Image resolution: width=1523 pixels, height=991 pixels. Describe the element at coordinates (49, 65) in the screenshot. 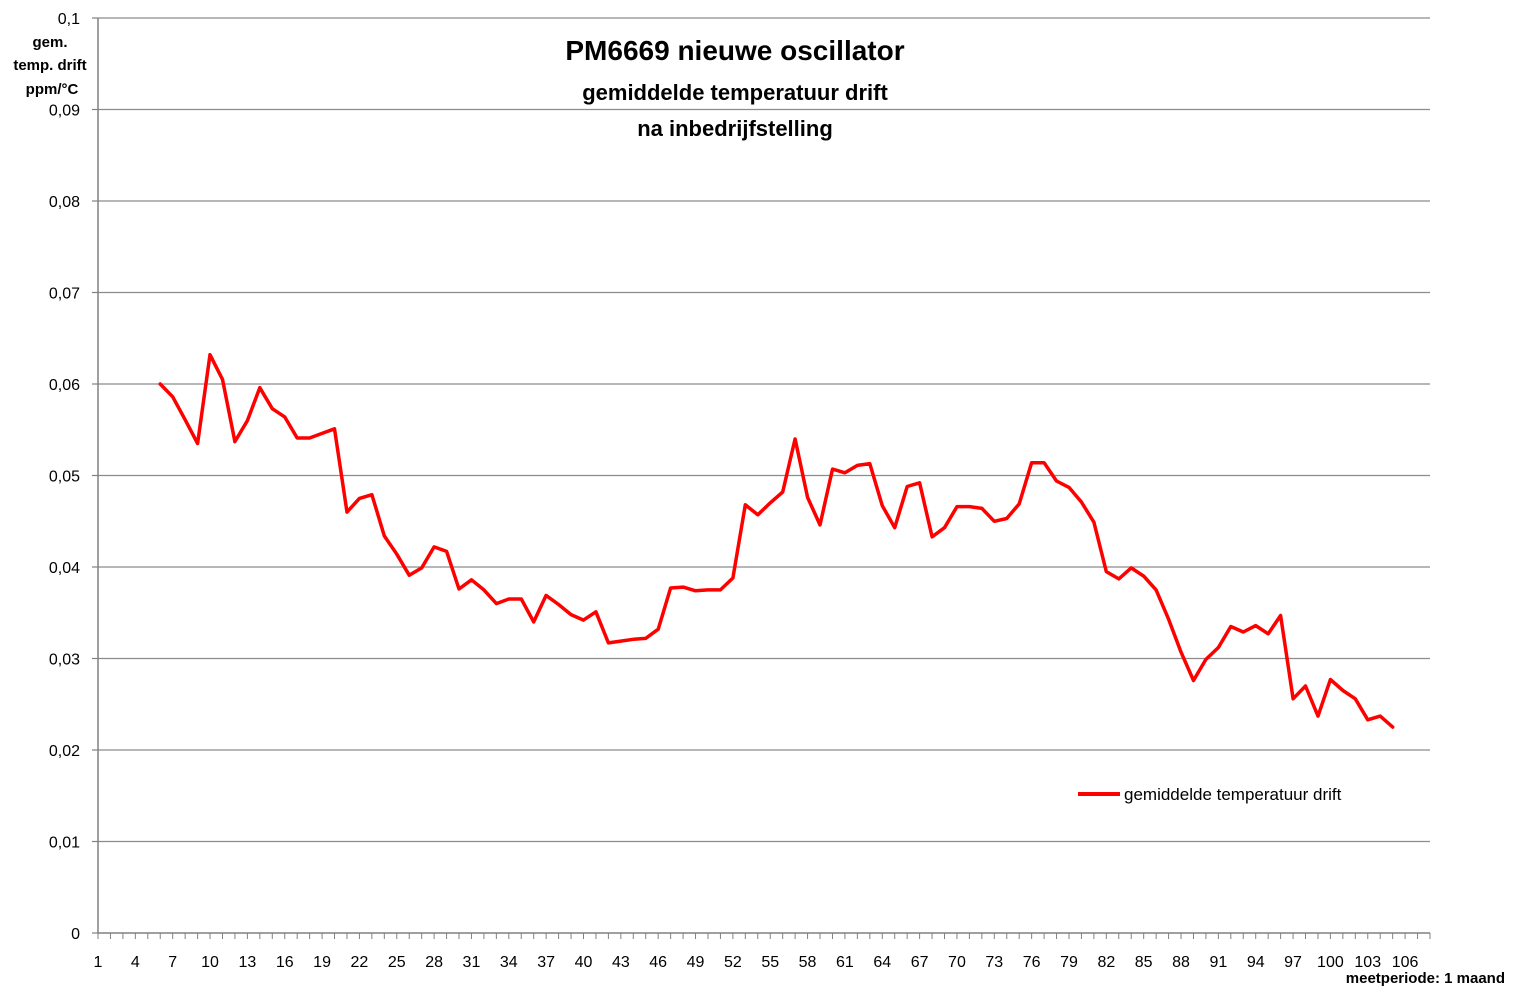

I see `y-axis-title-line-2: temp. drift` at that location.